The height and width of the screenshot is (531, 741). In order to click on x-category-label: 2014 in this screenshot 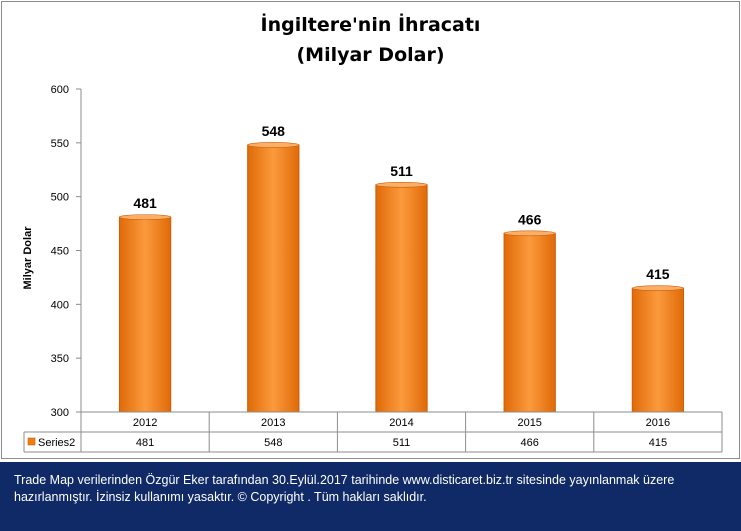, I will do `click(401, 423)`.